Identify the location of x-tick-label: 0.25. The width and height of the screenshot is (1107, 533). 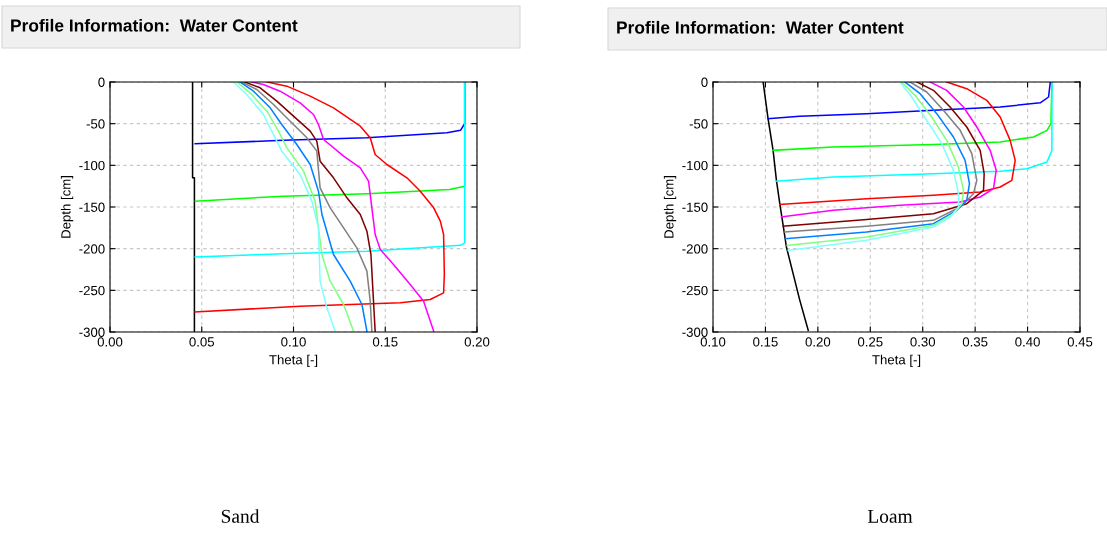
(870, 342).